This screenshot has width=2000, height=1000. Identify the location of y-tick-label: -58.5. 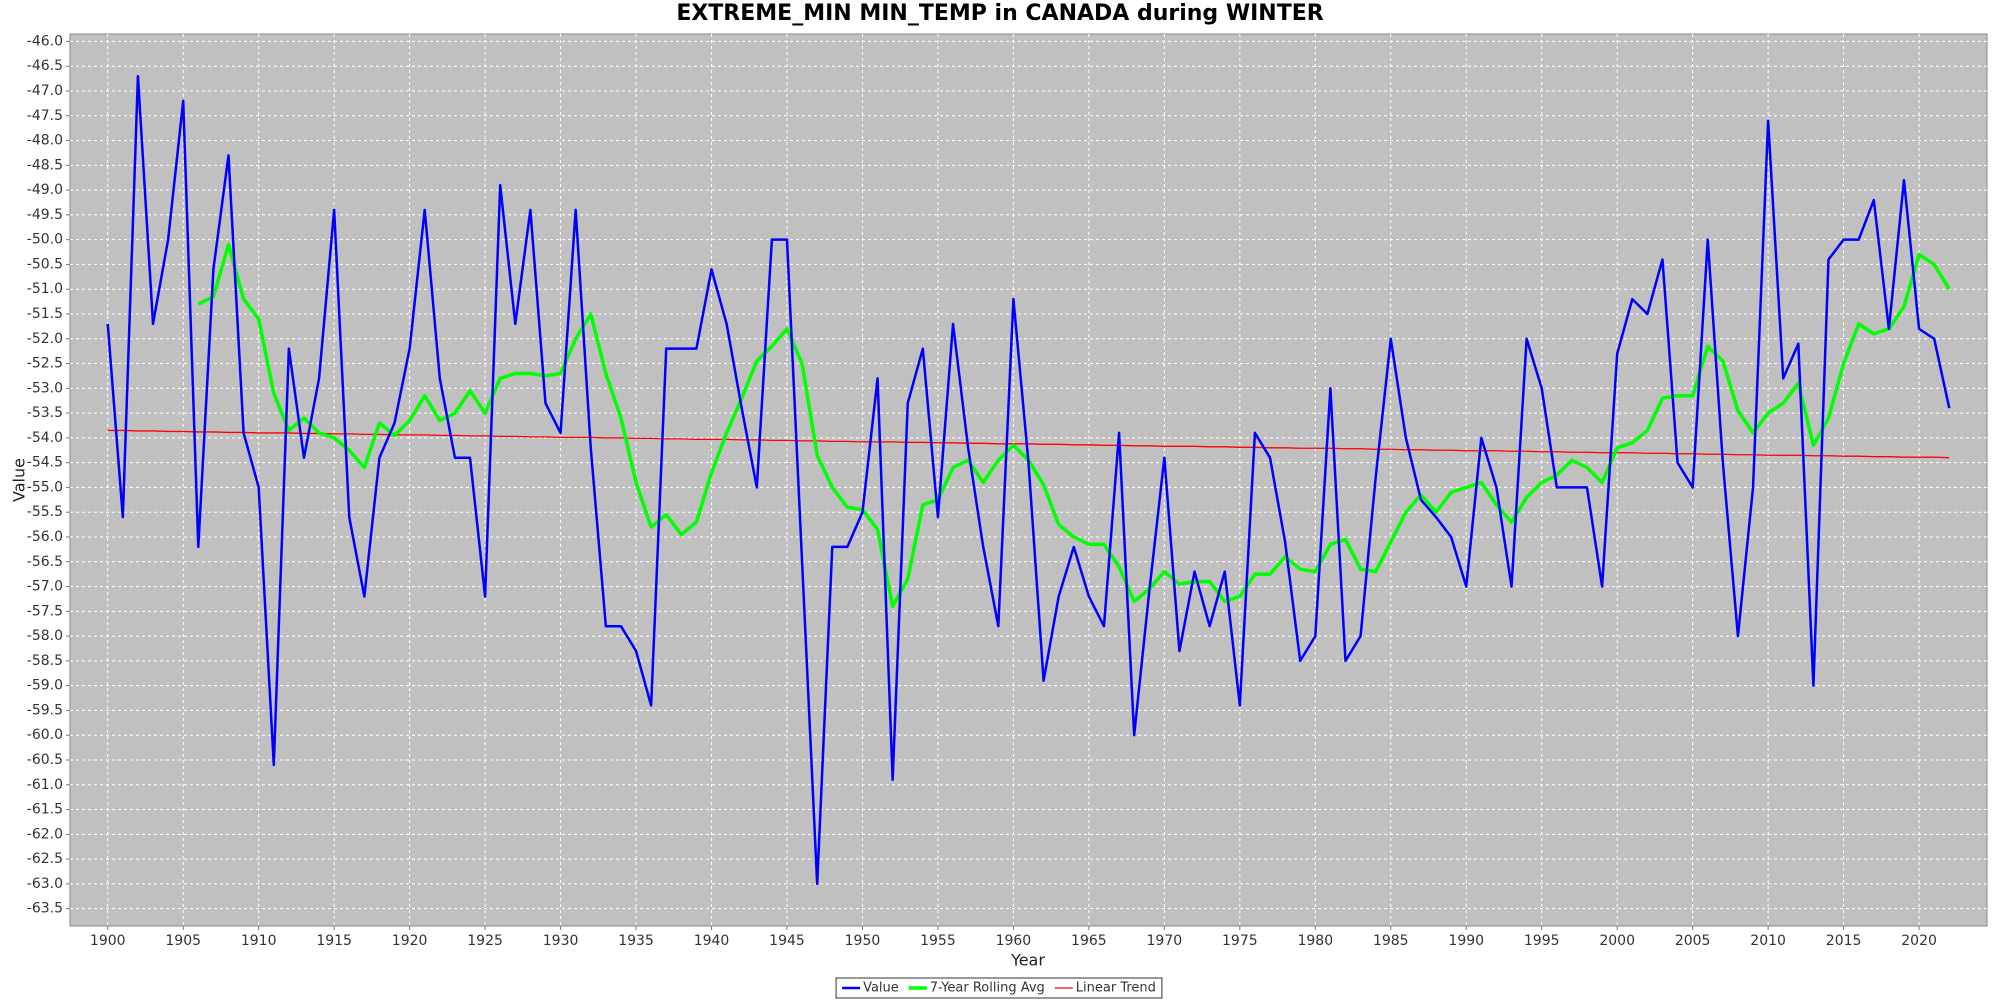
(45, 661).